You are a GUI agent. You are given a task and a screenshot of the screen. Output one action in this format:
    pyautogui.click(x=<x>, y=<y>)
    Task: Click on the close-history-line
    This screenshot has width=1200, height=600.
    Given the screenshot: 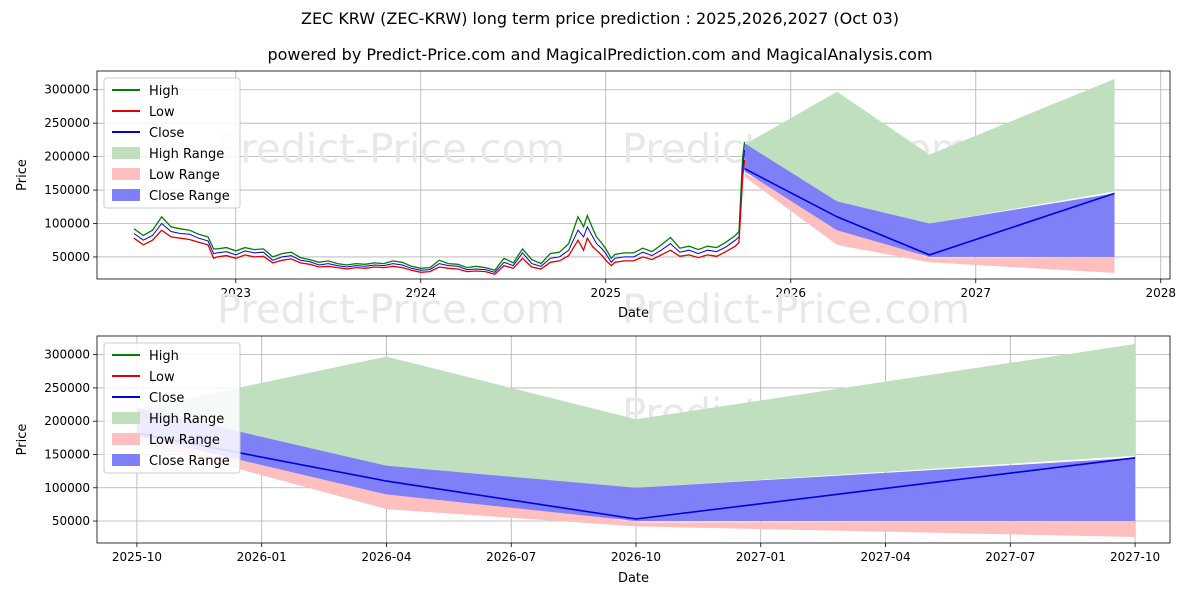 What is the action you would take?
    pyautogui.click(x=439, y=211)
    